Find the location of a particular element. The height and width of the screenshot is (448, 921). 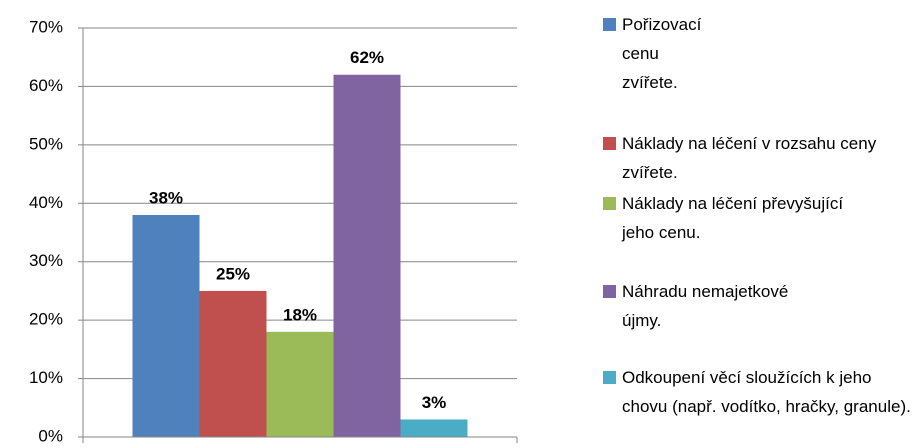

legend-entry: Pořizovací cenu zvířete. is located at coordinates (652, 53).